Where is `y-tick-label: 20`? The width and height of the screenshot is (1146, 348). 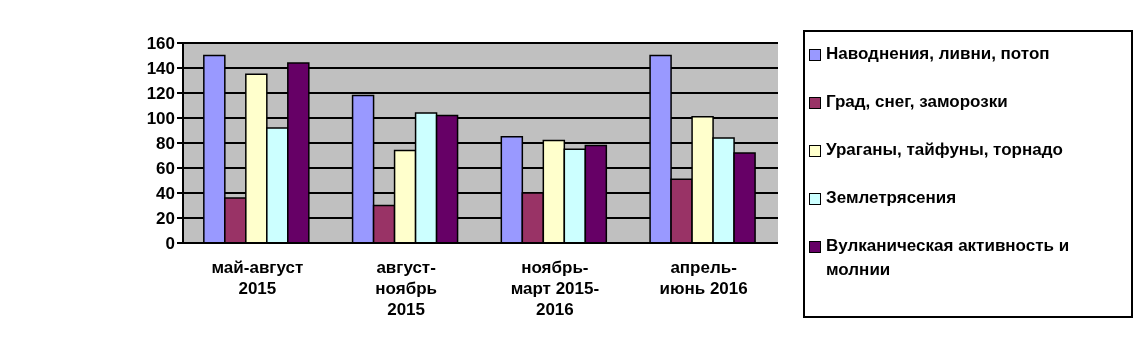
y-tick-label: 20 is located at coordinates (165, 219).